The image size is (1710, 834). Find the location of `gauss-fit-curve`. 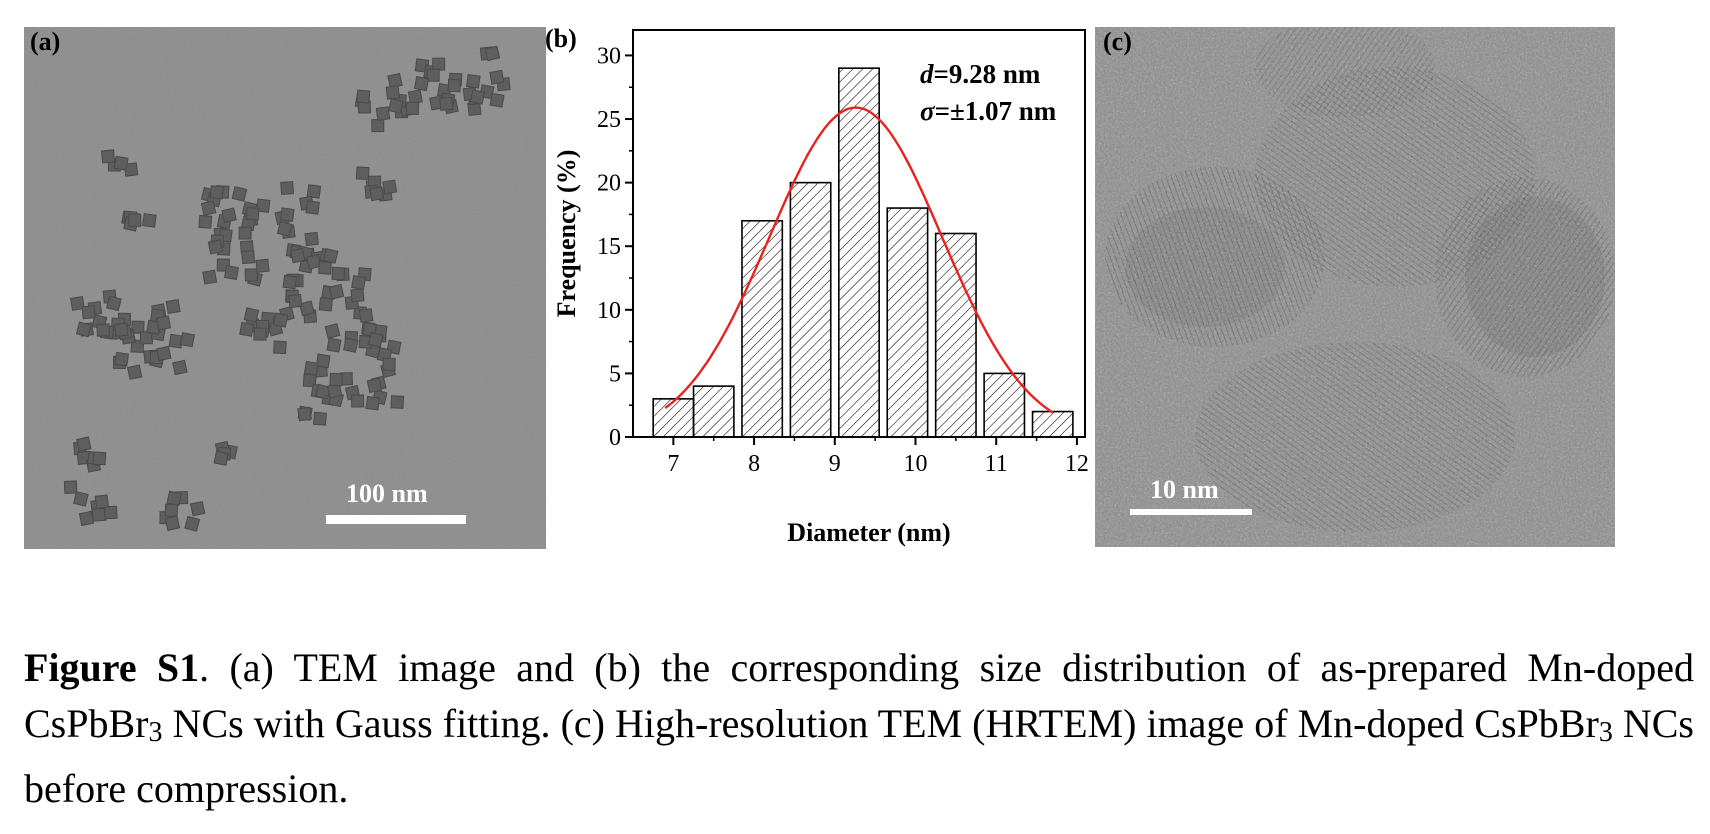

gauss-fit-curve is located at coordinates (859, 260).